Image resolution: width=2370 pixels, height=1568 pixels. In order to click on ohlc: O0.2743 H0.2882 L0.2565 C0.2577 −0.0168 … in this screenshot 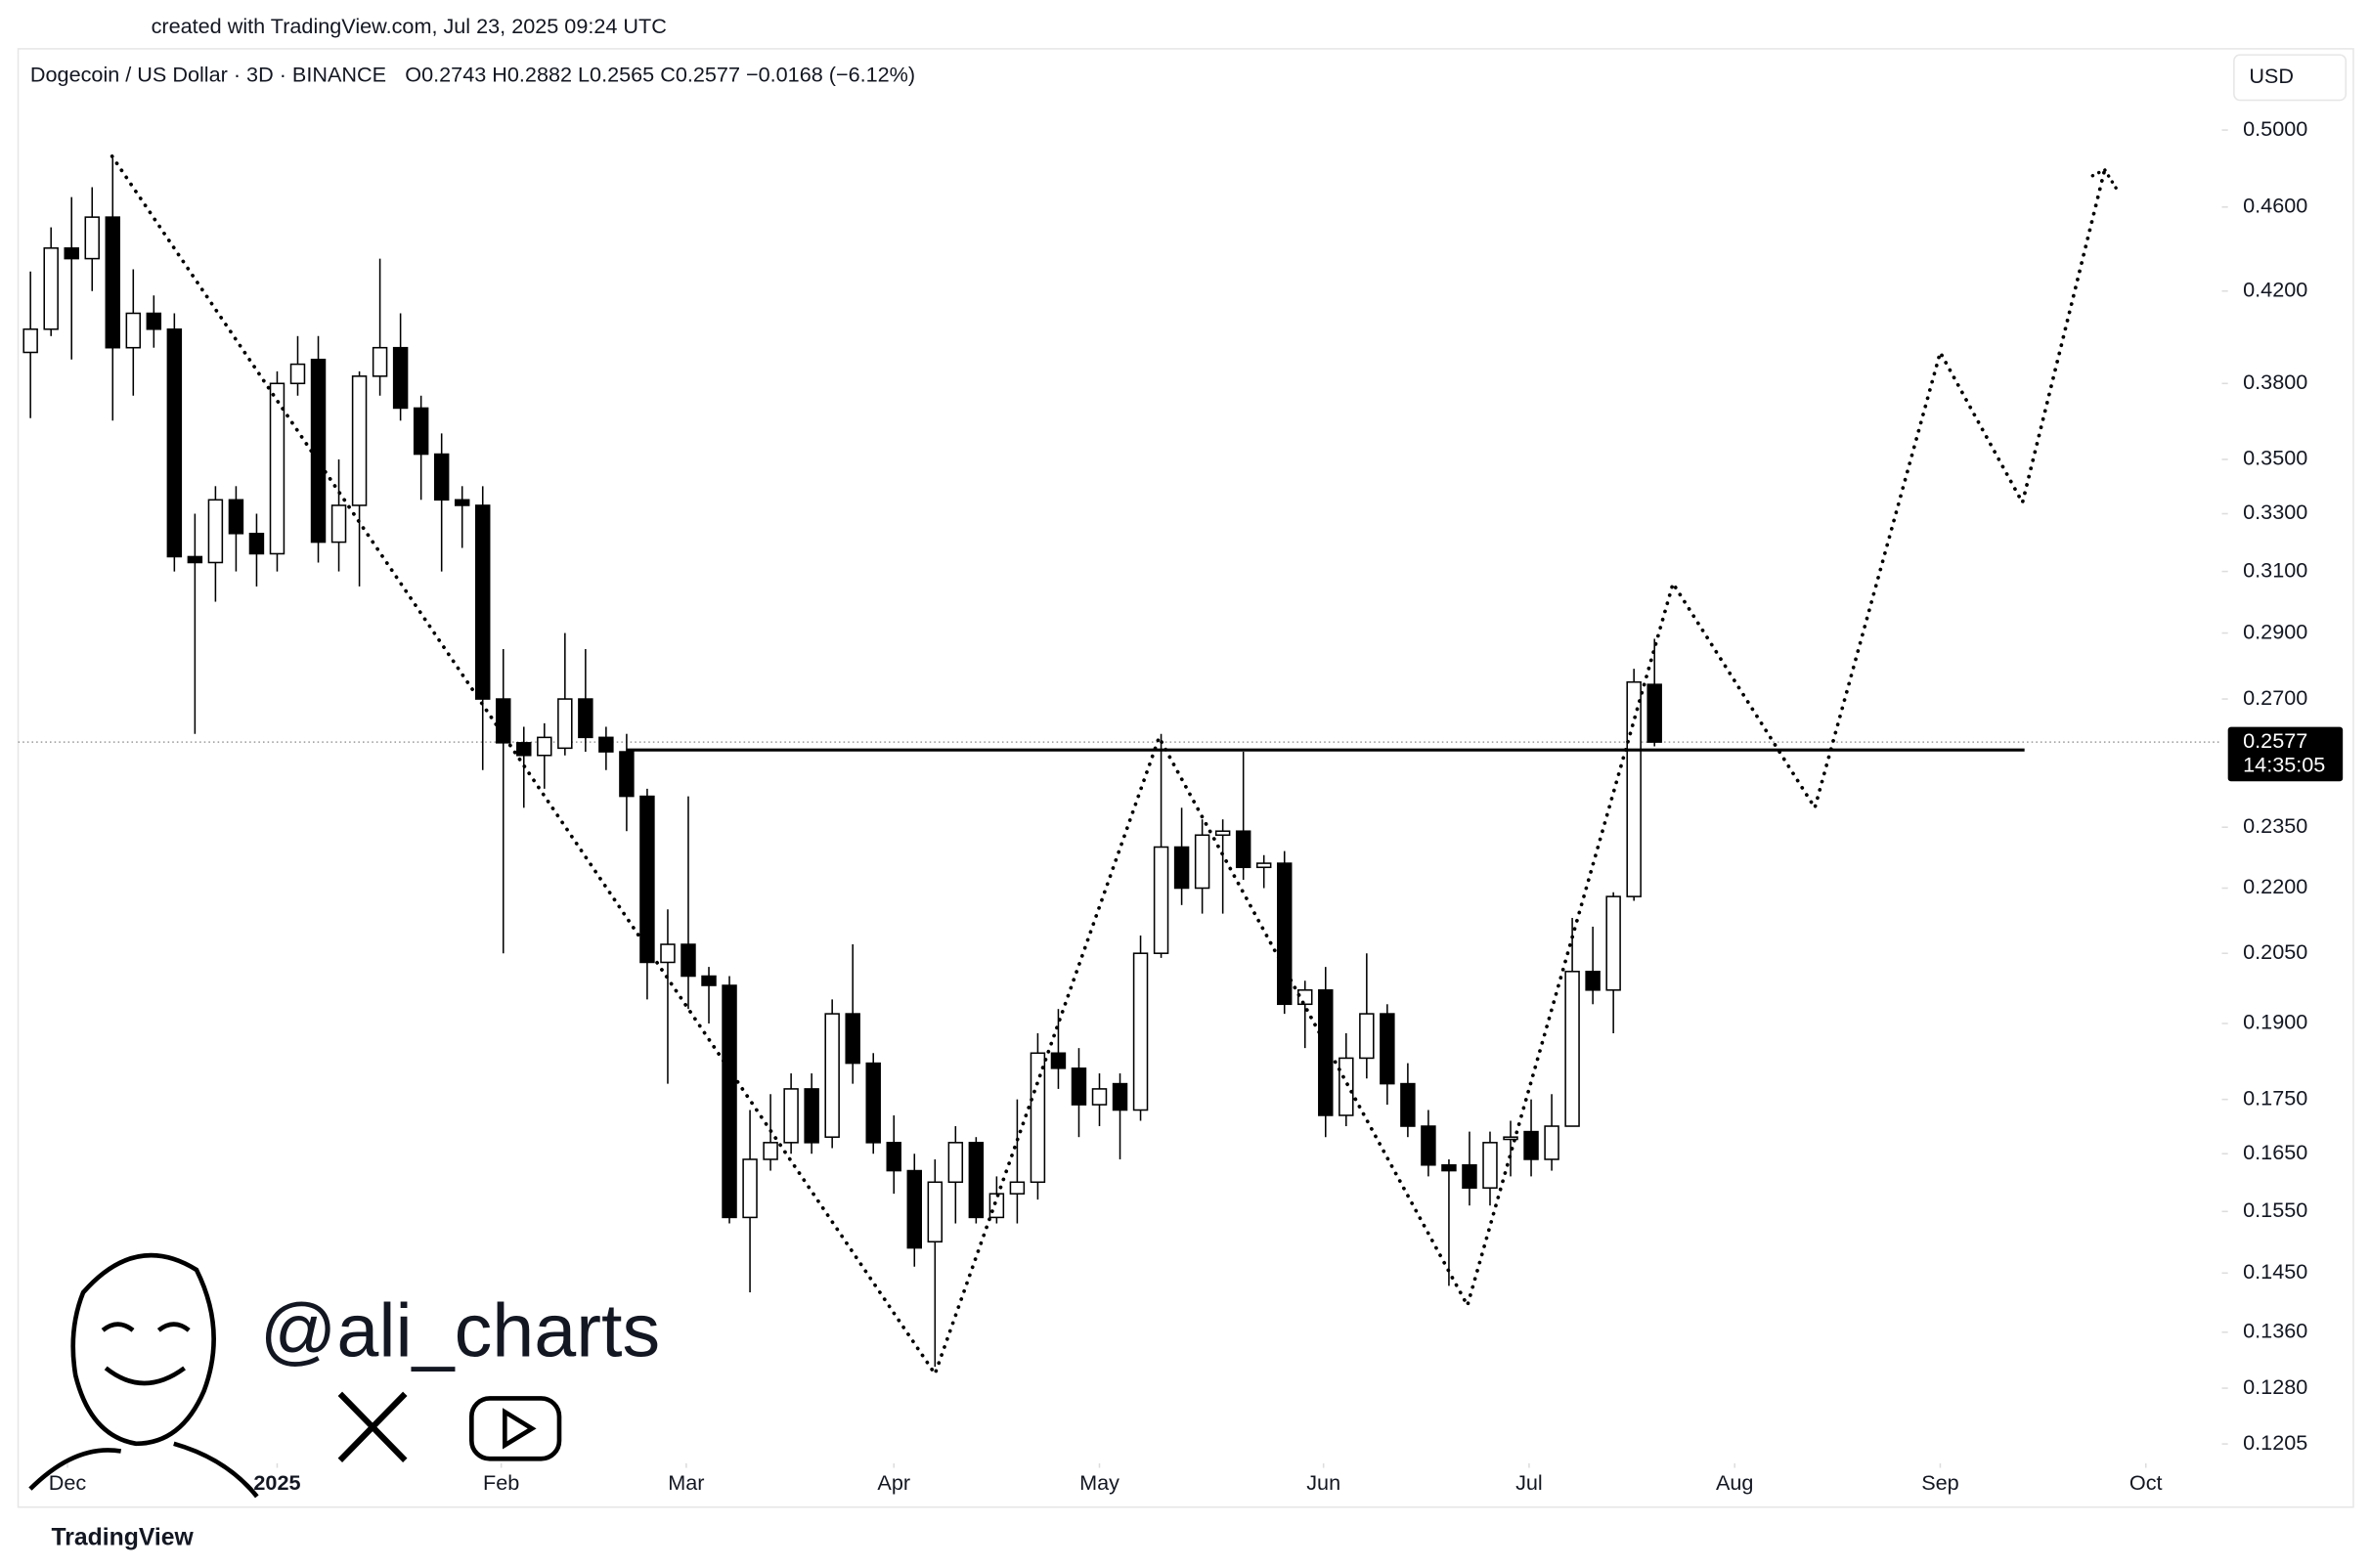, I will do `click(660, 74)`.